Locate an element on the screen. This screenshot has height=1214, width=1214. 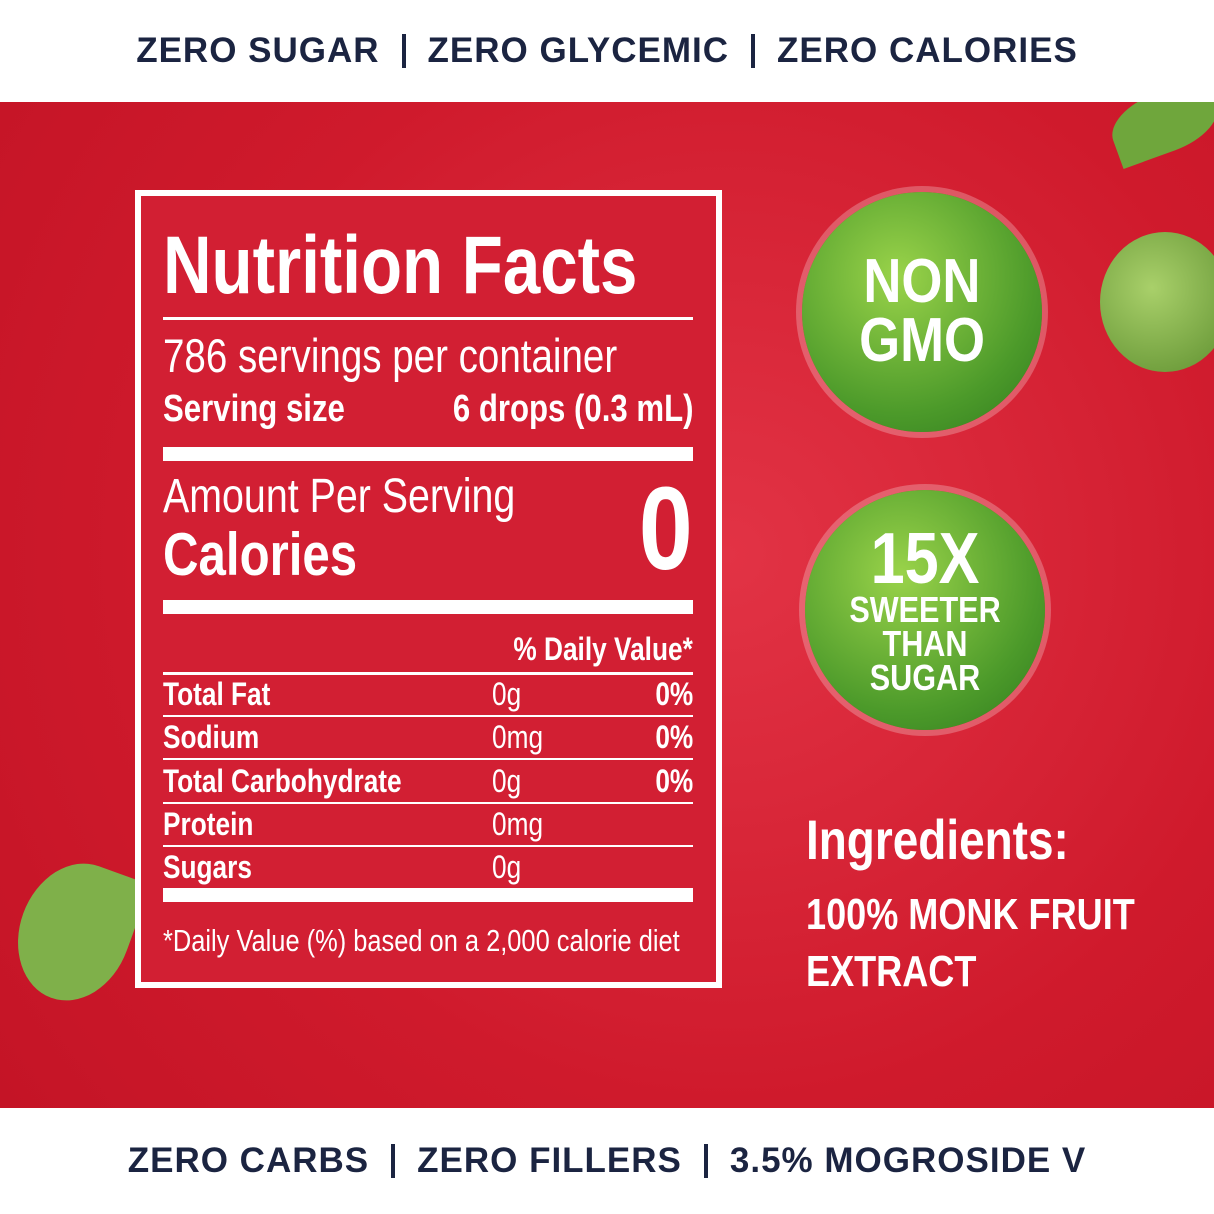
badge-text: SWEETER is located at coordinates (925, 609).